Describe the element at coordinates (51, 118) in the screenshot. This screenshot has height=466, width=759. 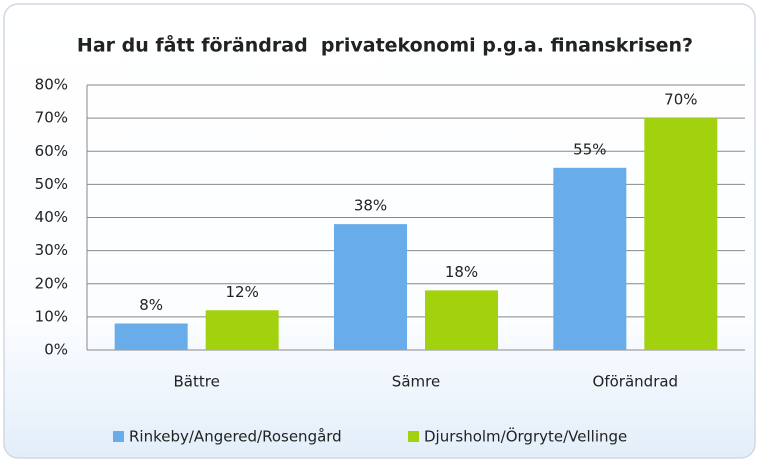
I see `y-tick-label: 70%` at that location.